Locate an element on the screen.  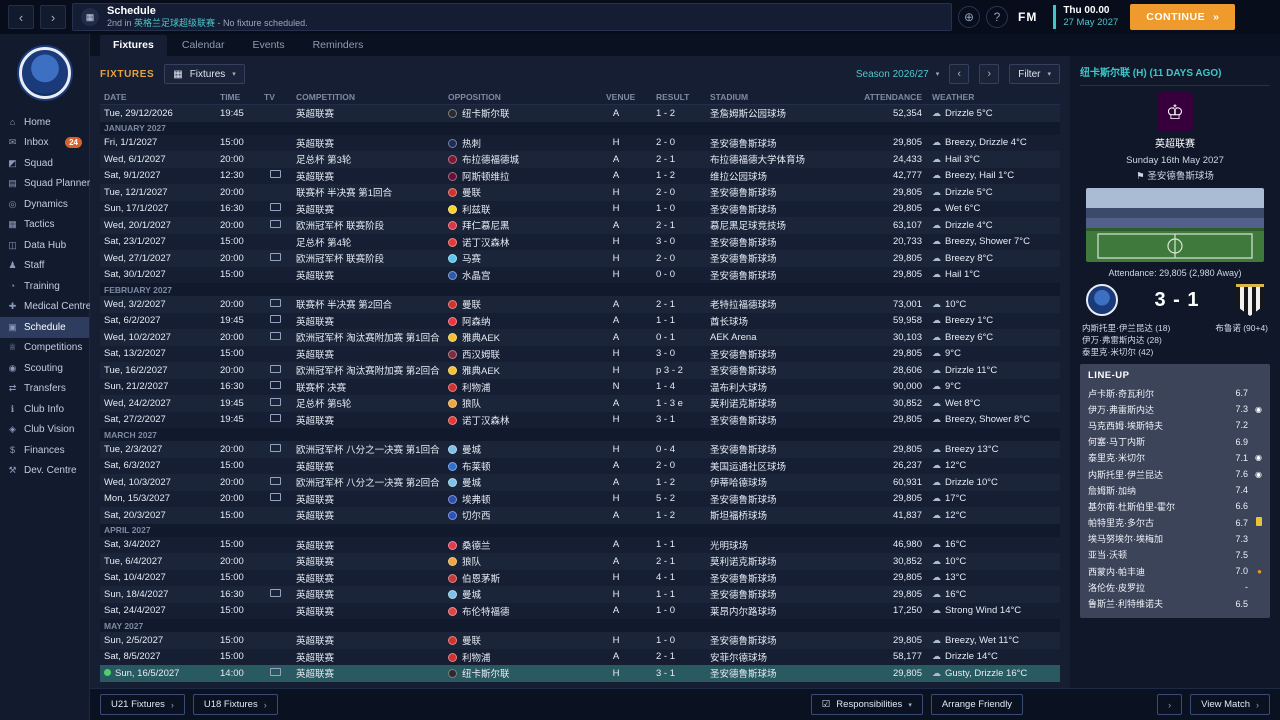
tab-events: Events is located at coordinates (268, 45).